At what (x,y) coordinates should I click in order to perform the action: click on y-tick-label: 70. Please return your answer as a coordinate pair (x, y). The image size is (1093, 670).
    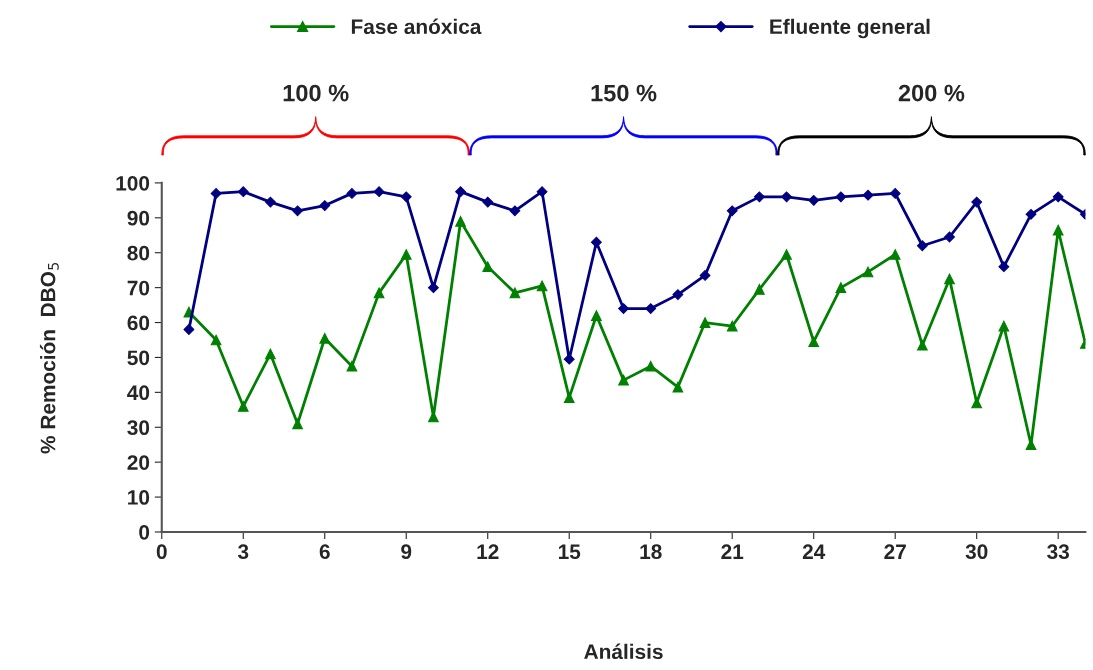
    Looking at the image, I should click on (138, 288).